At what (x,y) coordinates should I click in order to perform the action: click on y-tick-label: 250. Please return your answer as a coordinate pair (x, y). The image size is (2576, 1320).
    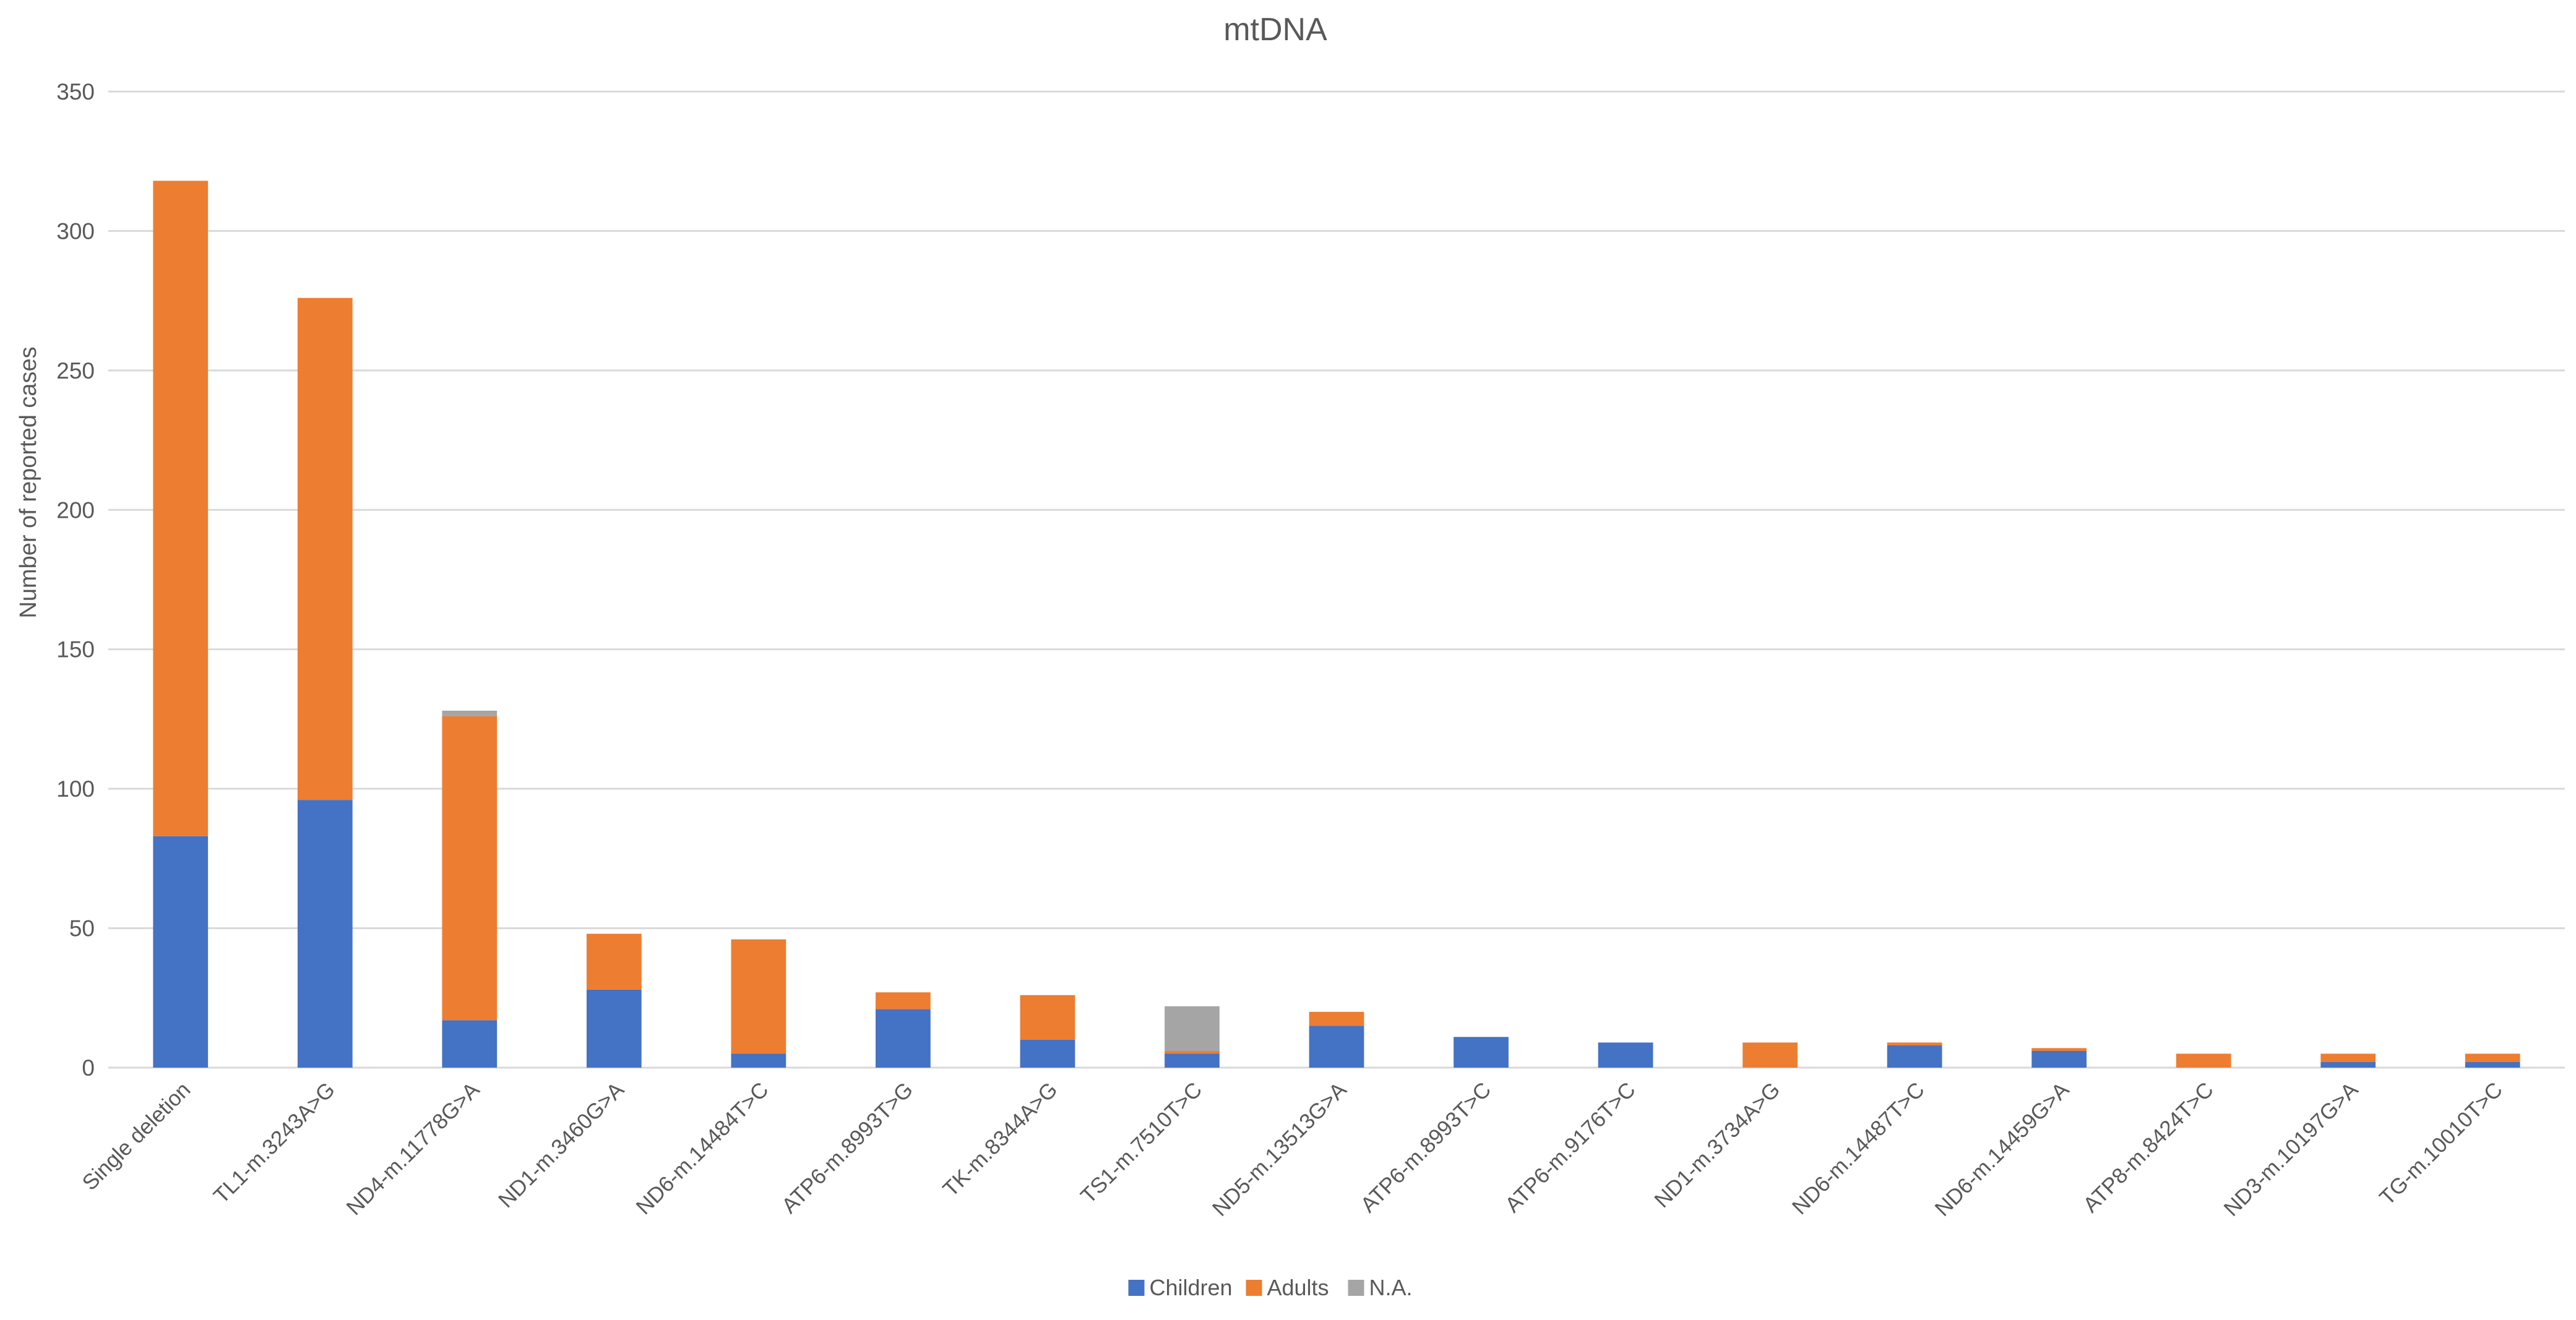
    Looking at the image, I should click on (75, 371).